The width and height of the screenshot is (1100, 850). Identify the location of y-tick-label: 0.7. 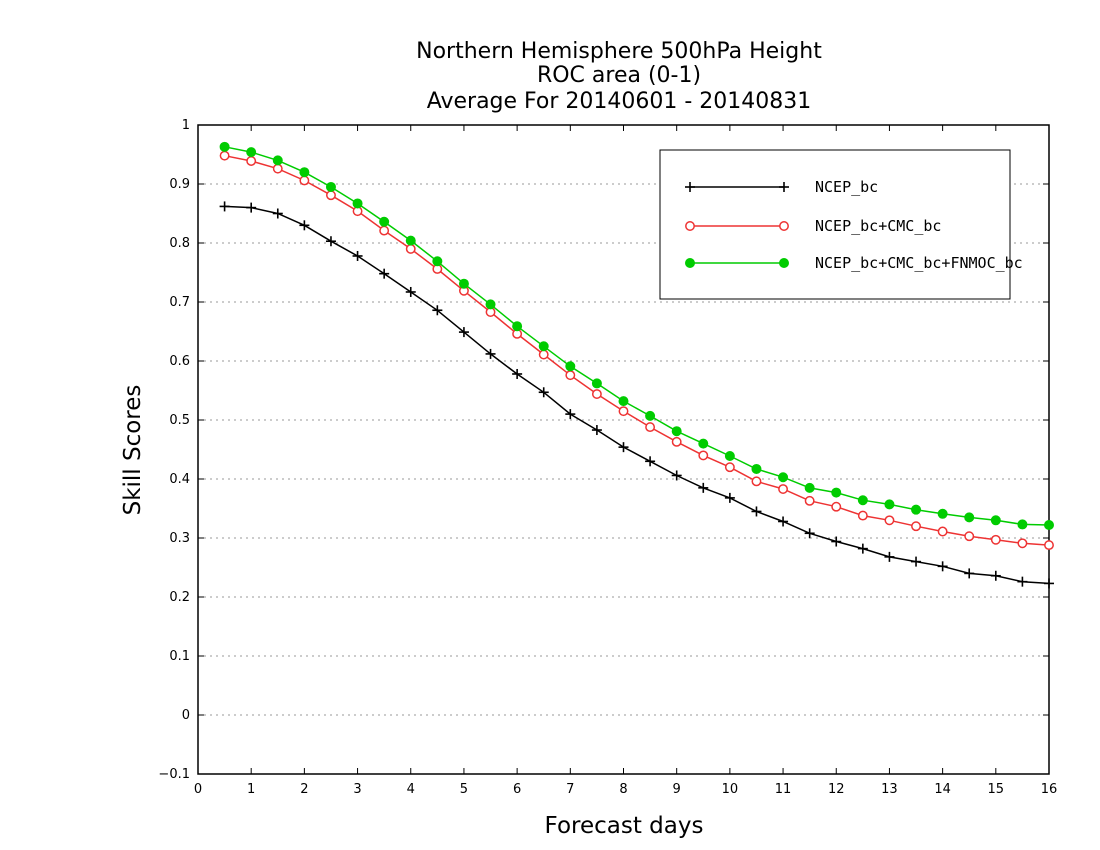
(179, 302).